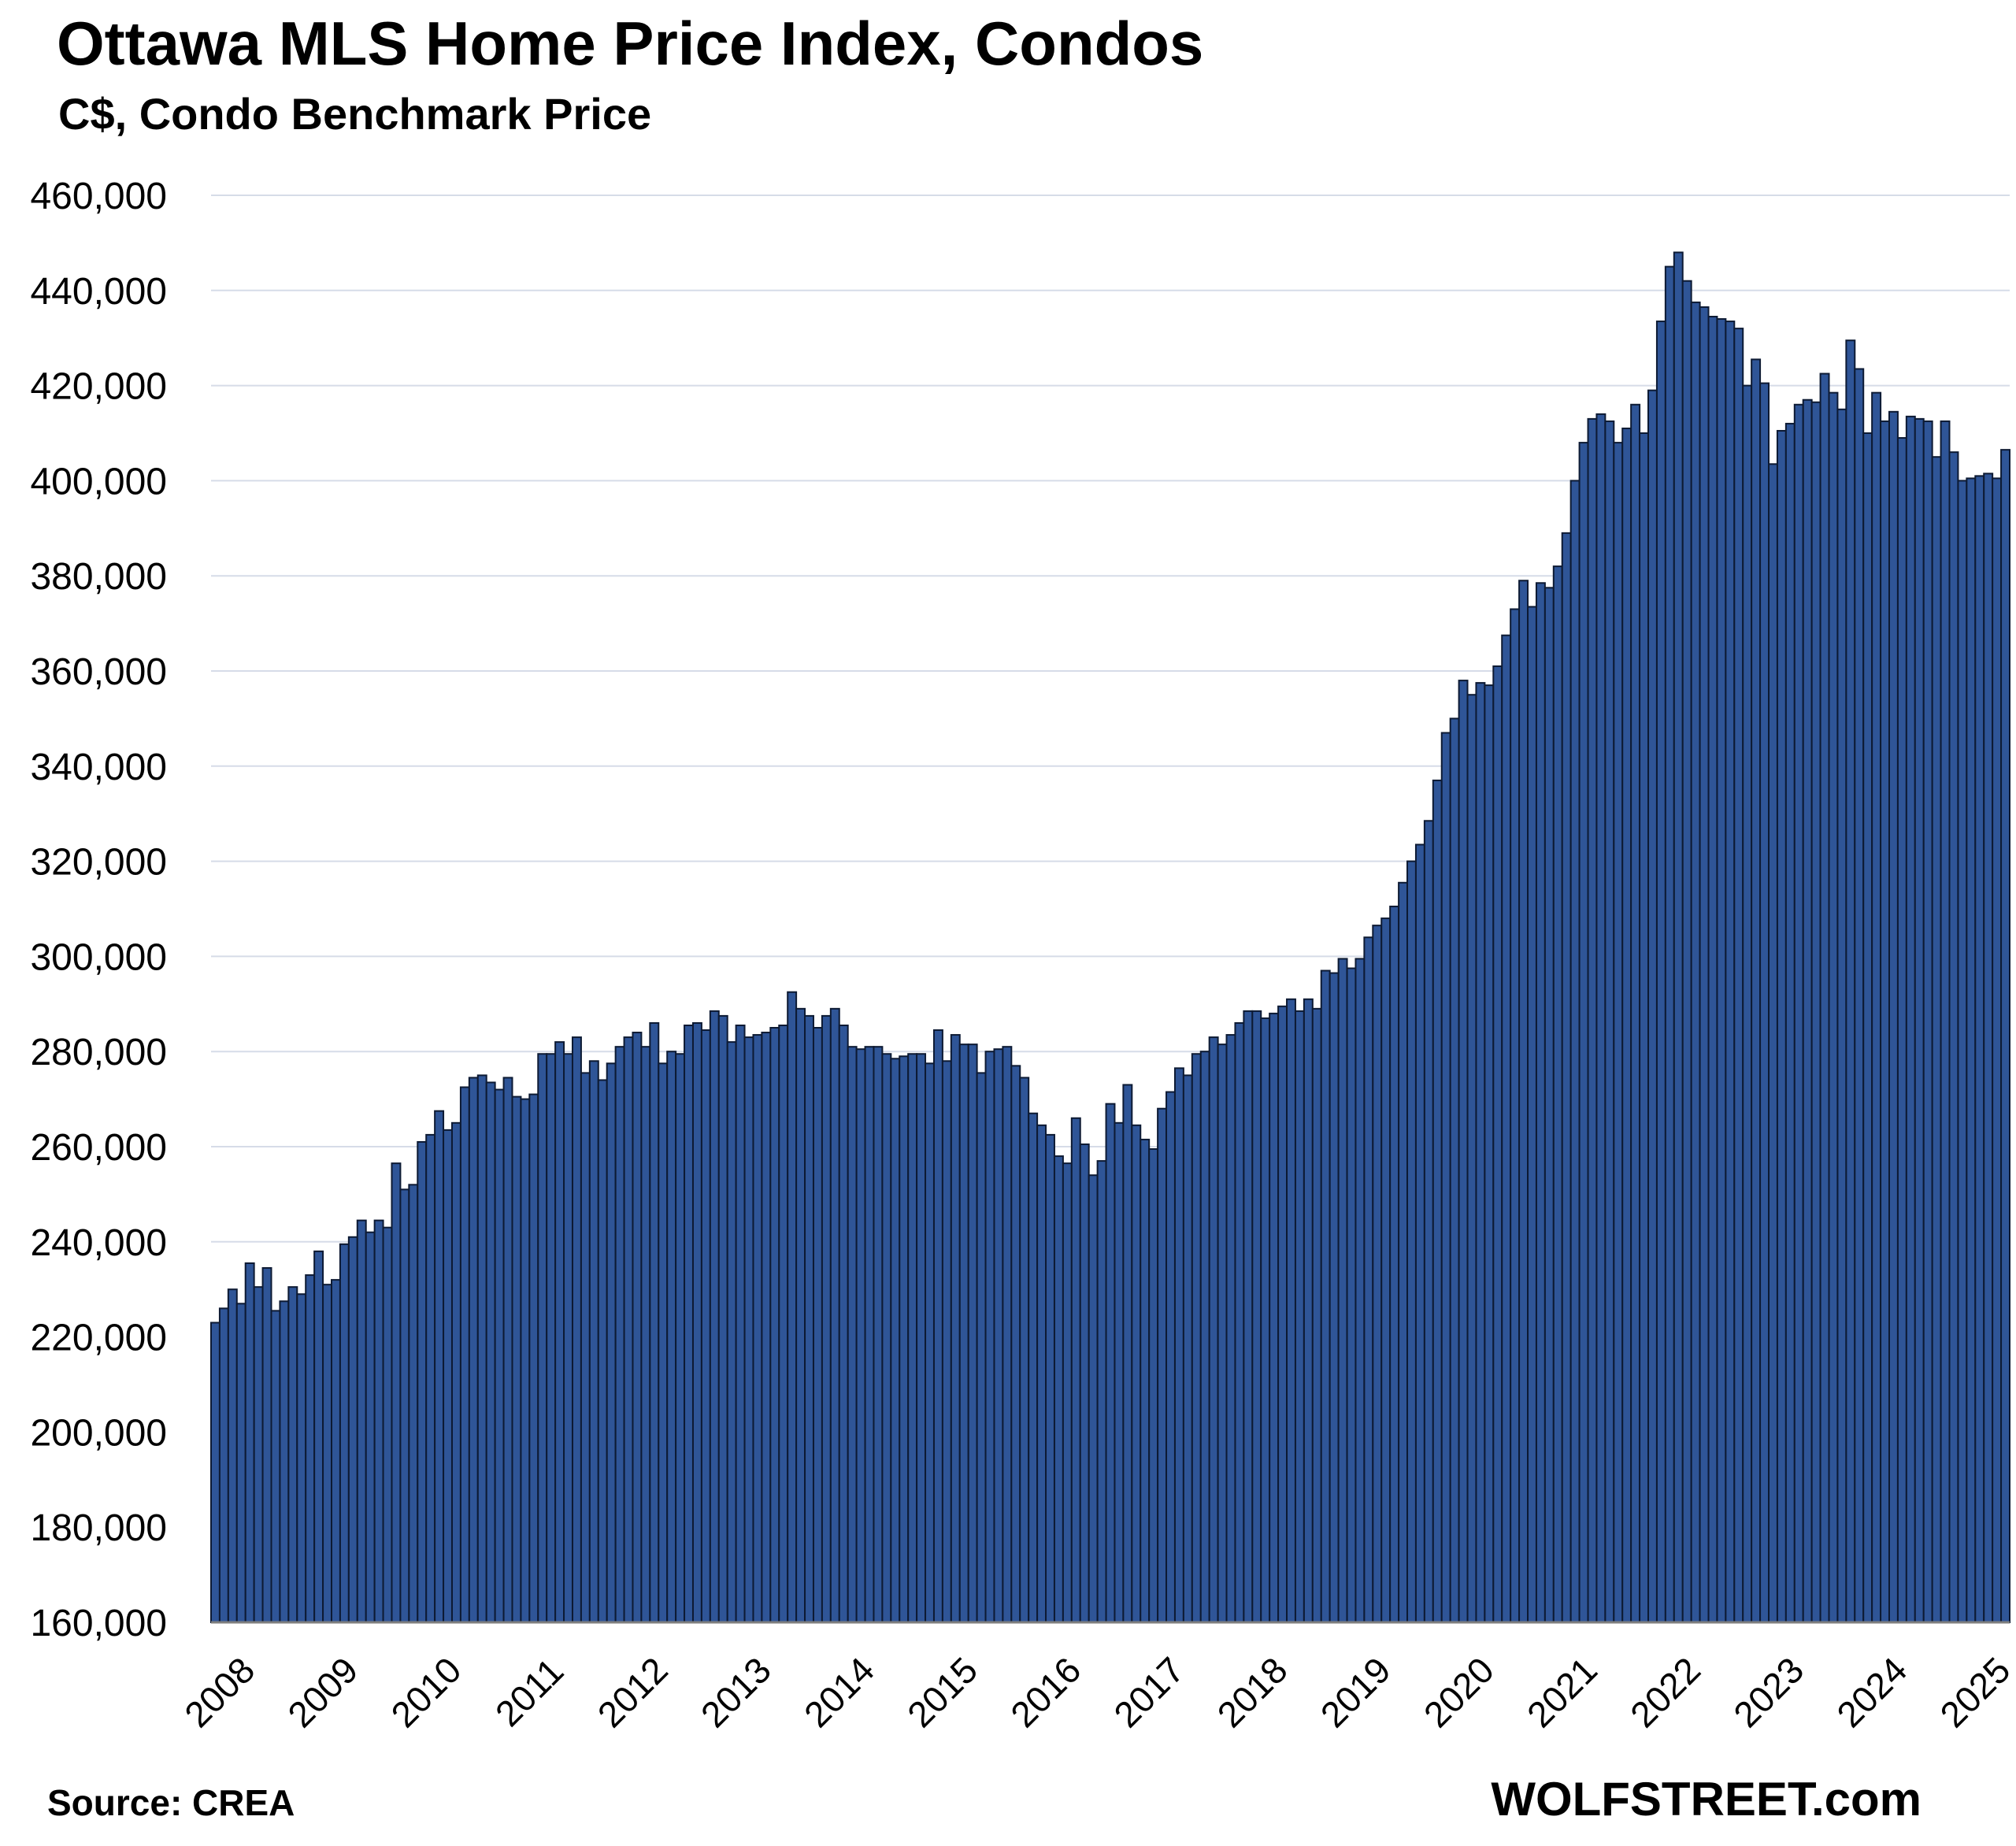  Describe the element at coordinates (1045, 1692) in the screenshot. I see `x-tick-label: 2016` at that location.